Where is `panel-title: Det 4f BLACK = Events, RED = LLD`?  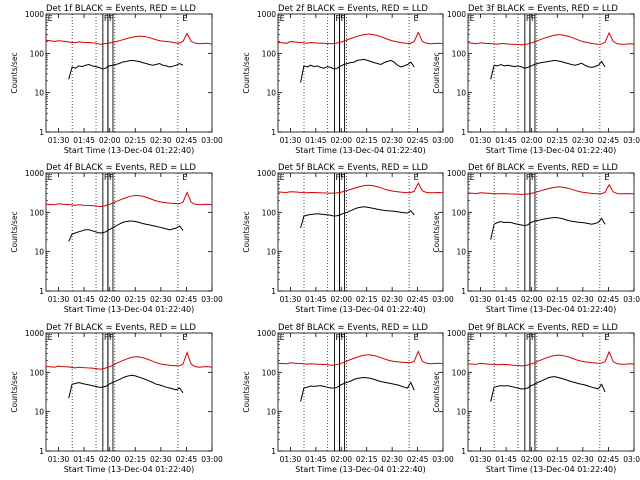 panel-title: Det 4f BLACK = Events, RED = LLD is located at coordinates (121, 168).